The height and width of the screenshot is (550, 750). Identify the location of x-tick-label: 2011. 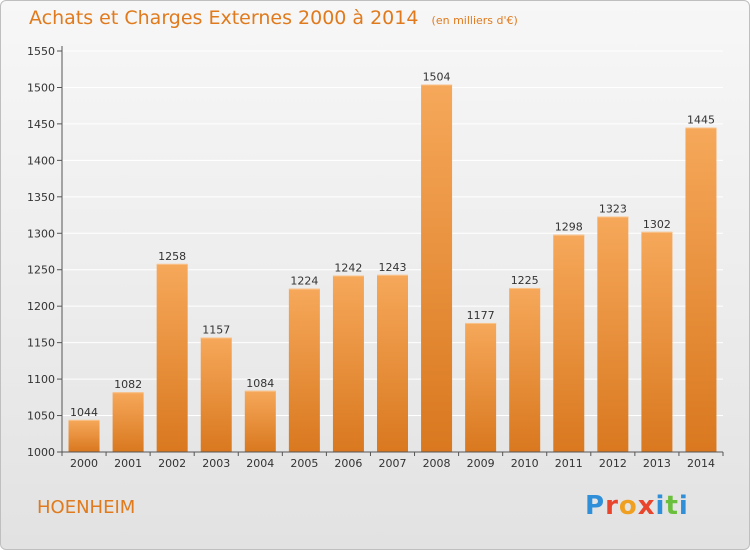
(569, 463).